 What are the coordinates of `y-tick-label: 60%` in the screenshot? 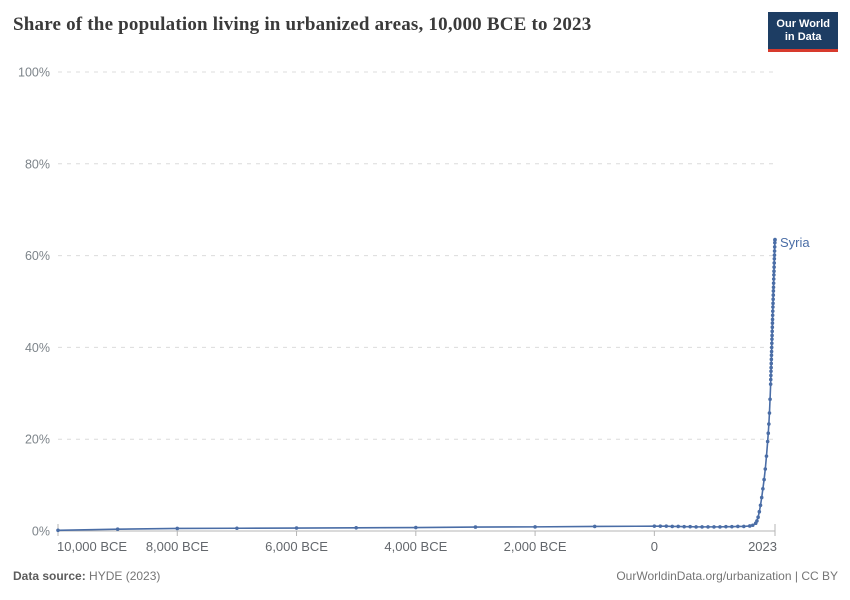 It's located at (37, 256).